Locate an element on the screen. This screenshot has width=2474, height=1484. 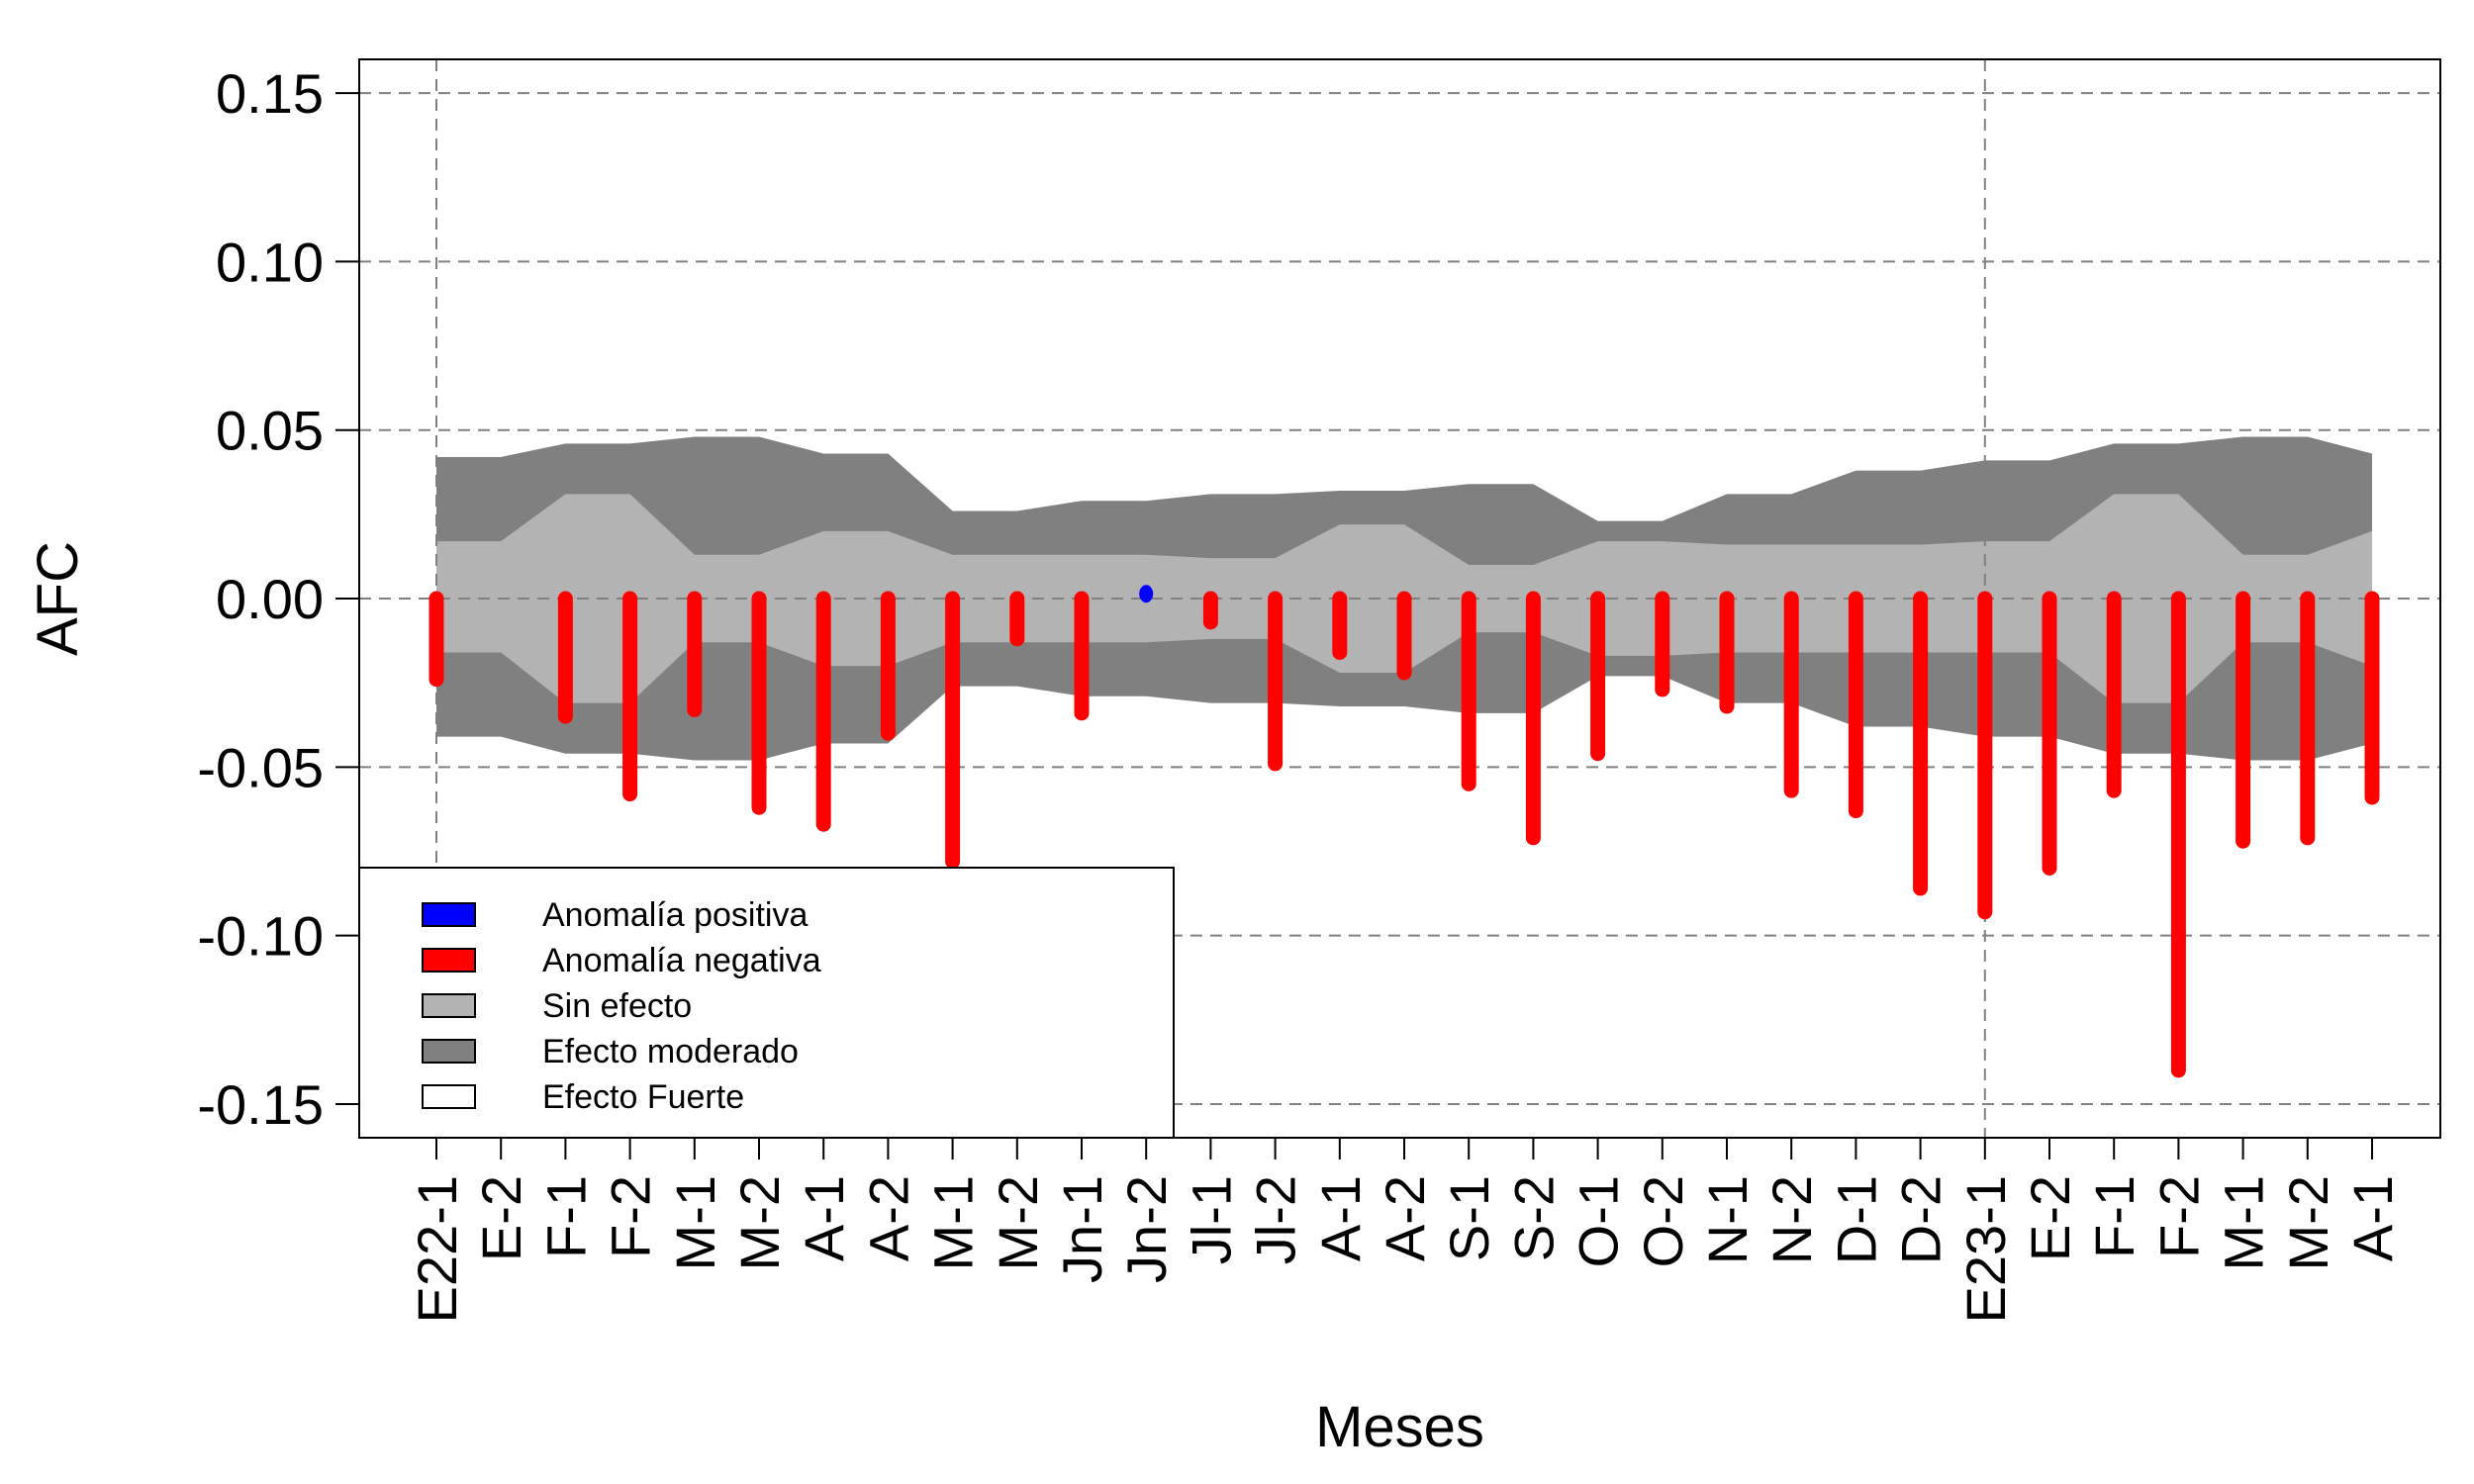
x-tick-label: Jl-2 is located at coordinates (1276, 1219).